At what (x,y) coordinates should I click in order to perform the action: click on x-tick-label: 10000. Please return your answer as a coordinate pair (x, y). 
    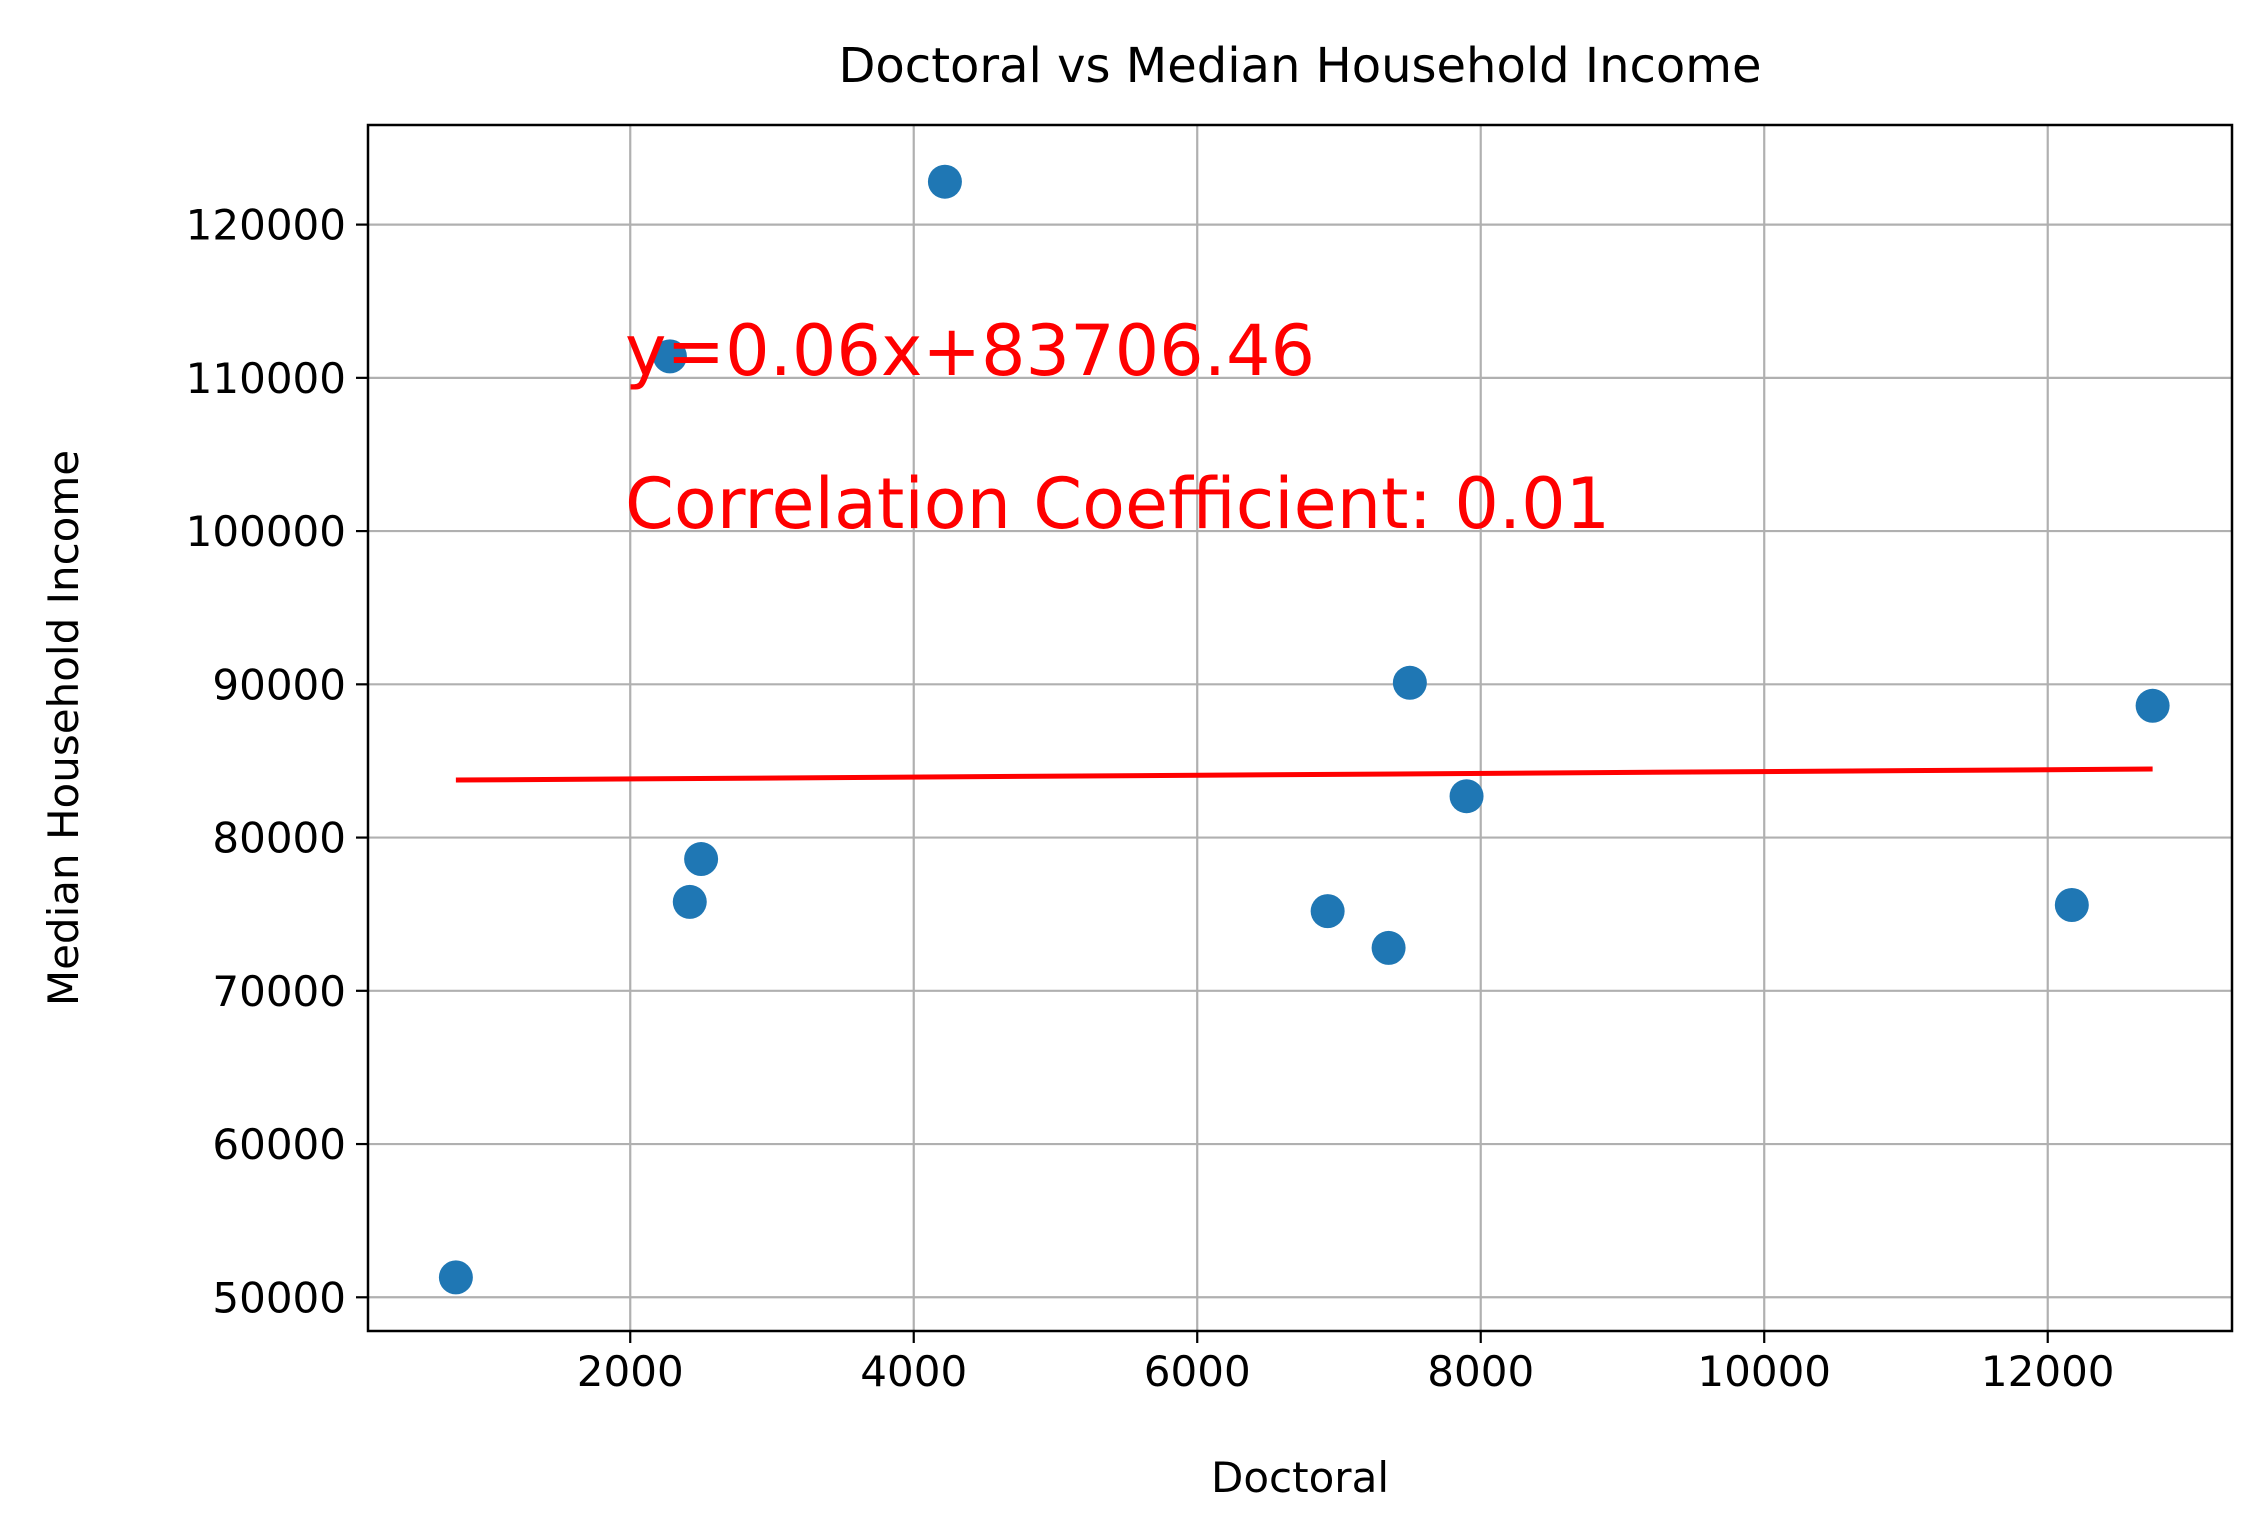
    Looking at the image, I should click on (1764, 1371).